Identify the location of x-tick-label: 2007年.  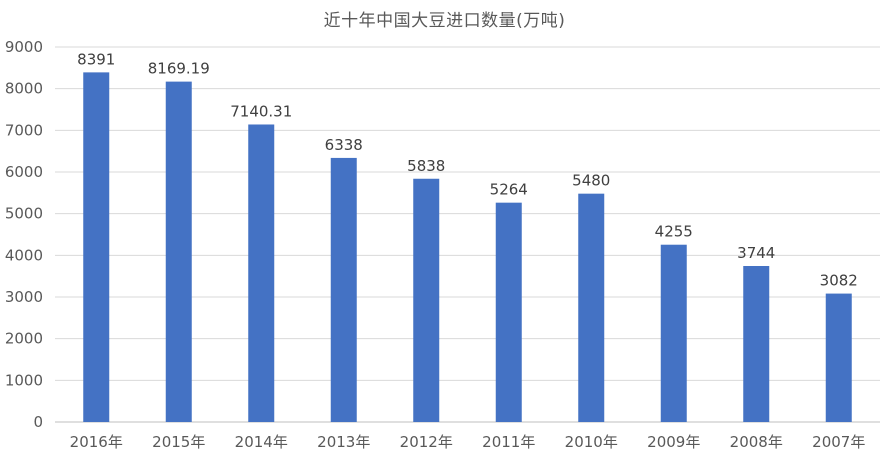
(838, 442).